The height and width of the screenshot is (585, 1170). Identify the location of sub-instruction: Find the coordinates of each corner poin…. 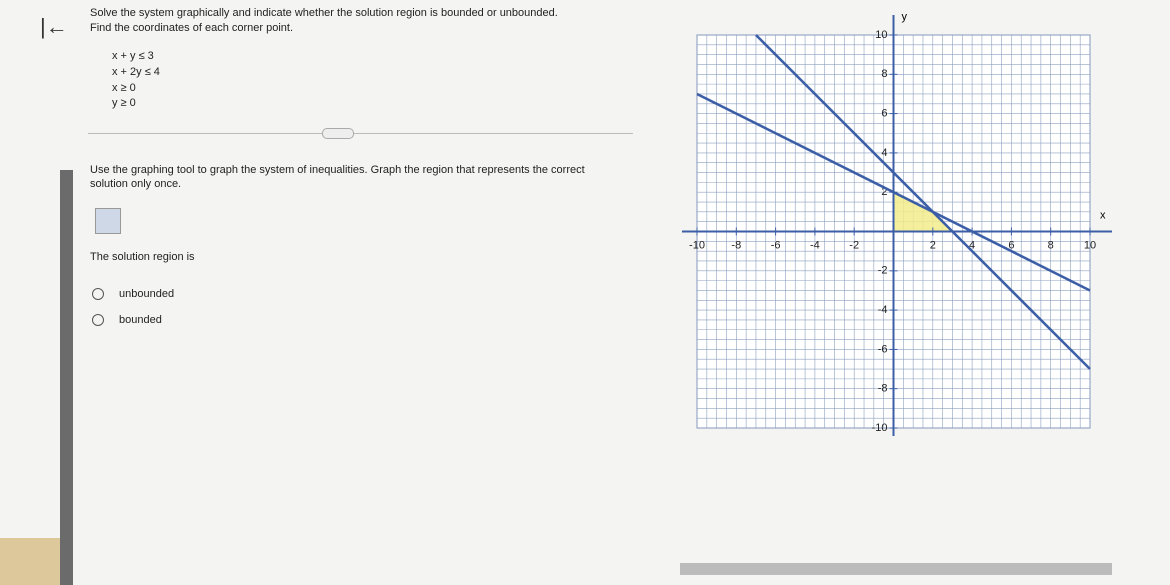
(192, 28).